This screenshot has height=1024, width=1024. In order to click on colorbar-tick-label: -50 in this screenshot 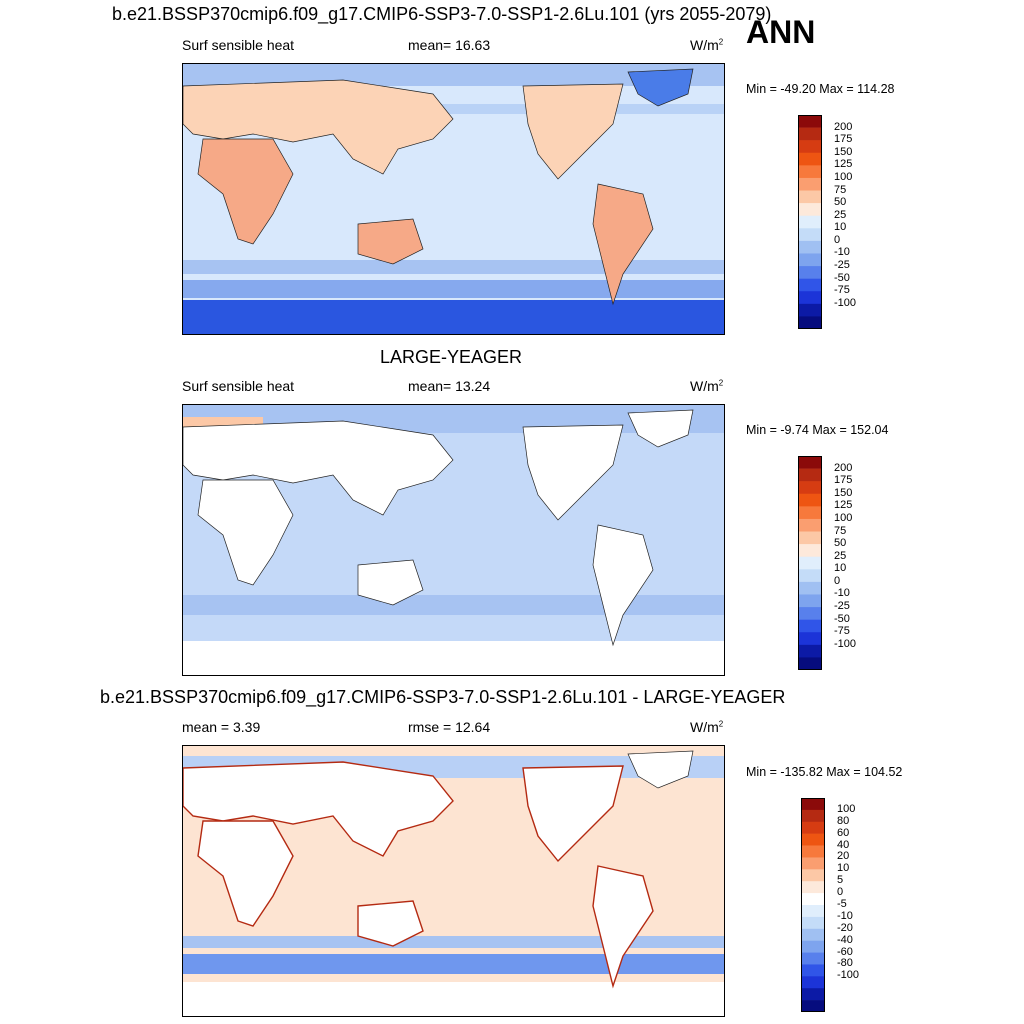, I will do `click(842, 618)`.